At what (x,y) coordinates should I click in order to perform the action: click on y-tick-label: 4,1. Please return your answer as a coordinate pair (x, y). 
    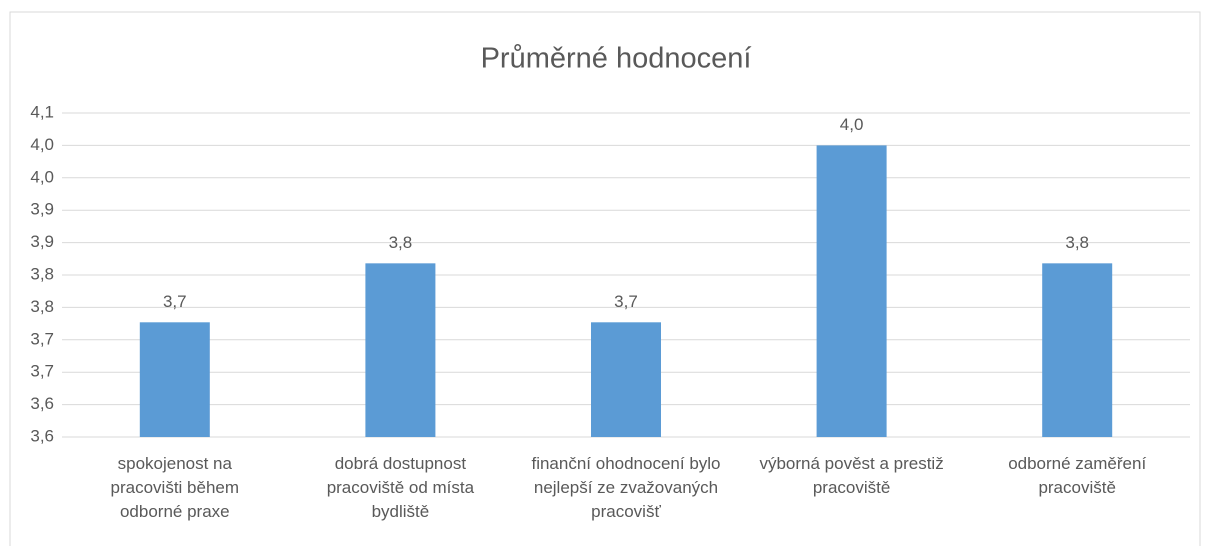
    Looking at the image, I should click on (42, 111).